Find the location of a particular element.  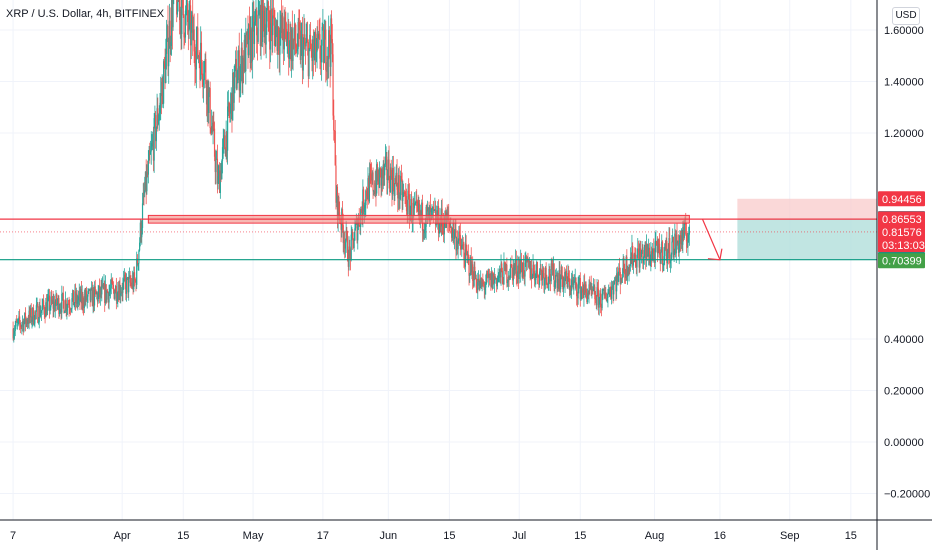

y-tick-label: 0.20000 is located at coordinates (904, 392).